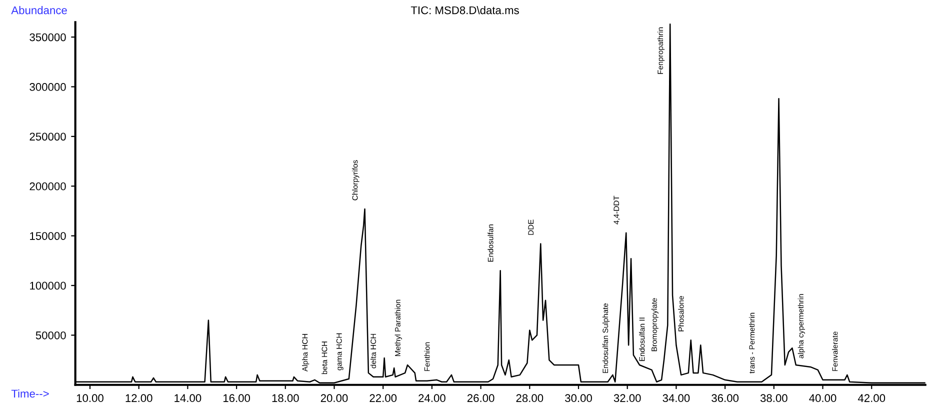 The width and height of the screenshot is (930, 403). Describe the element at coordinates (188, 398) in the screenshot. I see `x-tick-label: 14.00` at that location.